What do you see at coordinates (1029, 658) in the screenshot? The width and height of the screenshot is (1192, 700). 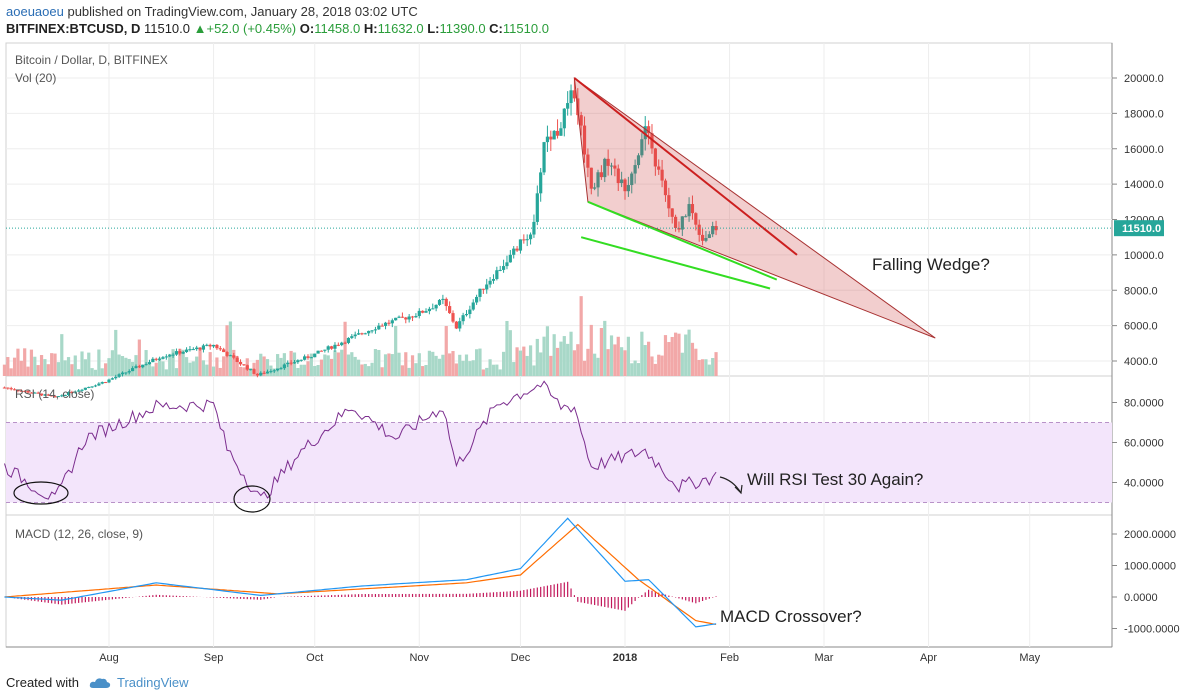 I see `x-tick-label: May` at bounding box center [1029, 658].